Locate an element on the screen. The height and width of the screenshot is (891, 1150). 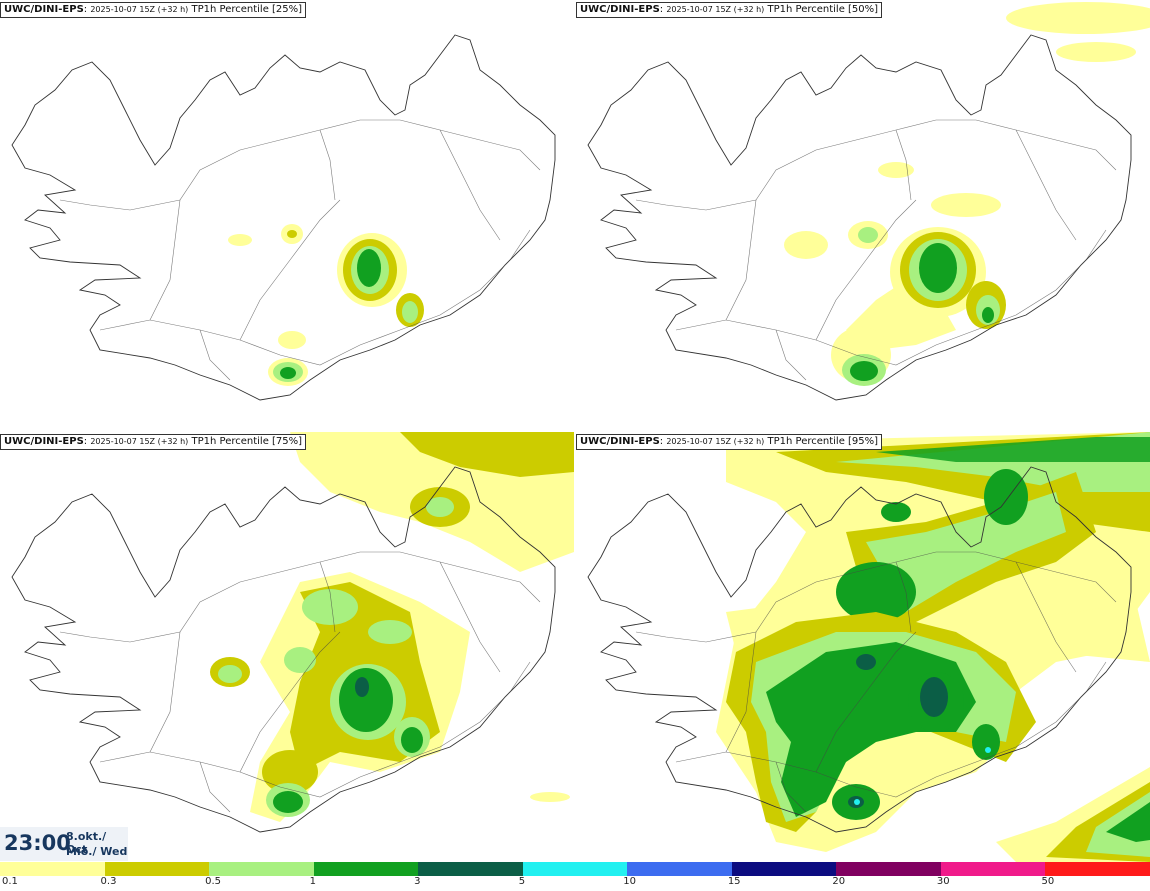
legend-tick-label: 15 is located at coordinates (734, 881).